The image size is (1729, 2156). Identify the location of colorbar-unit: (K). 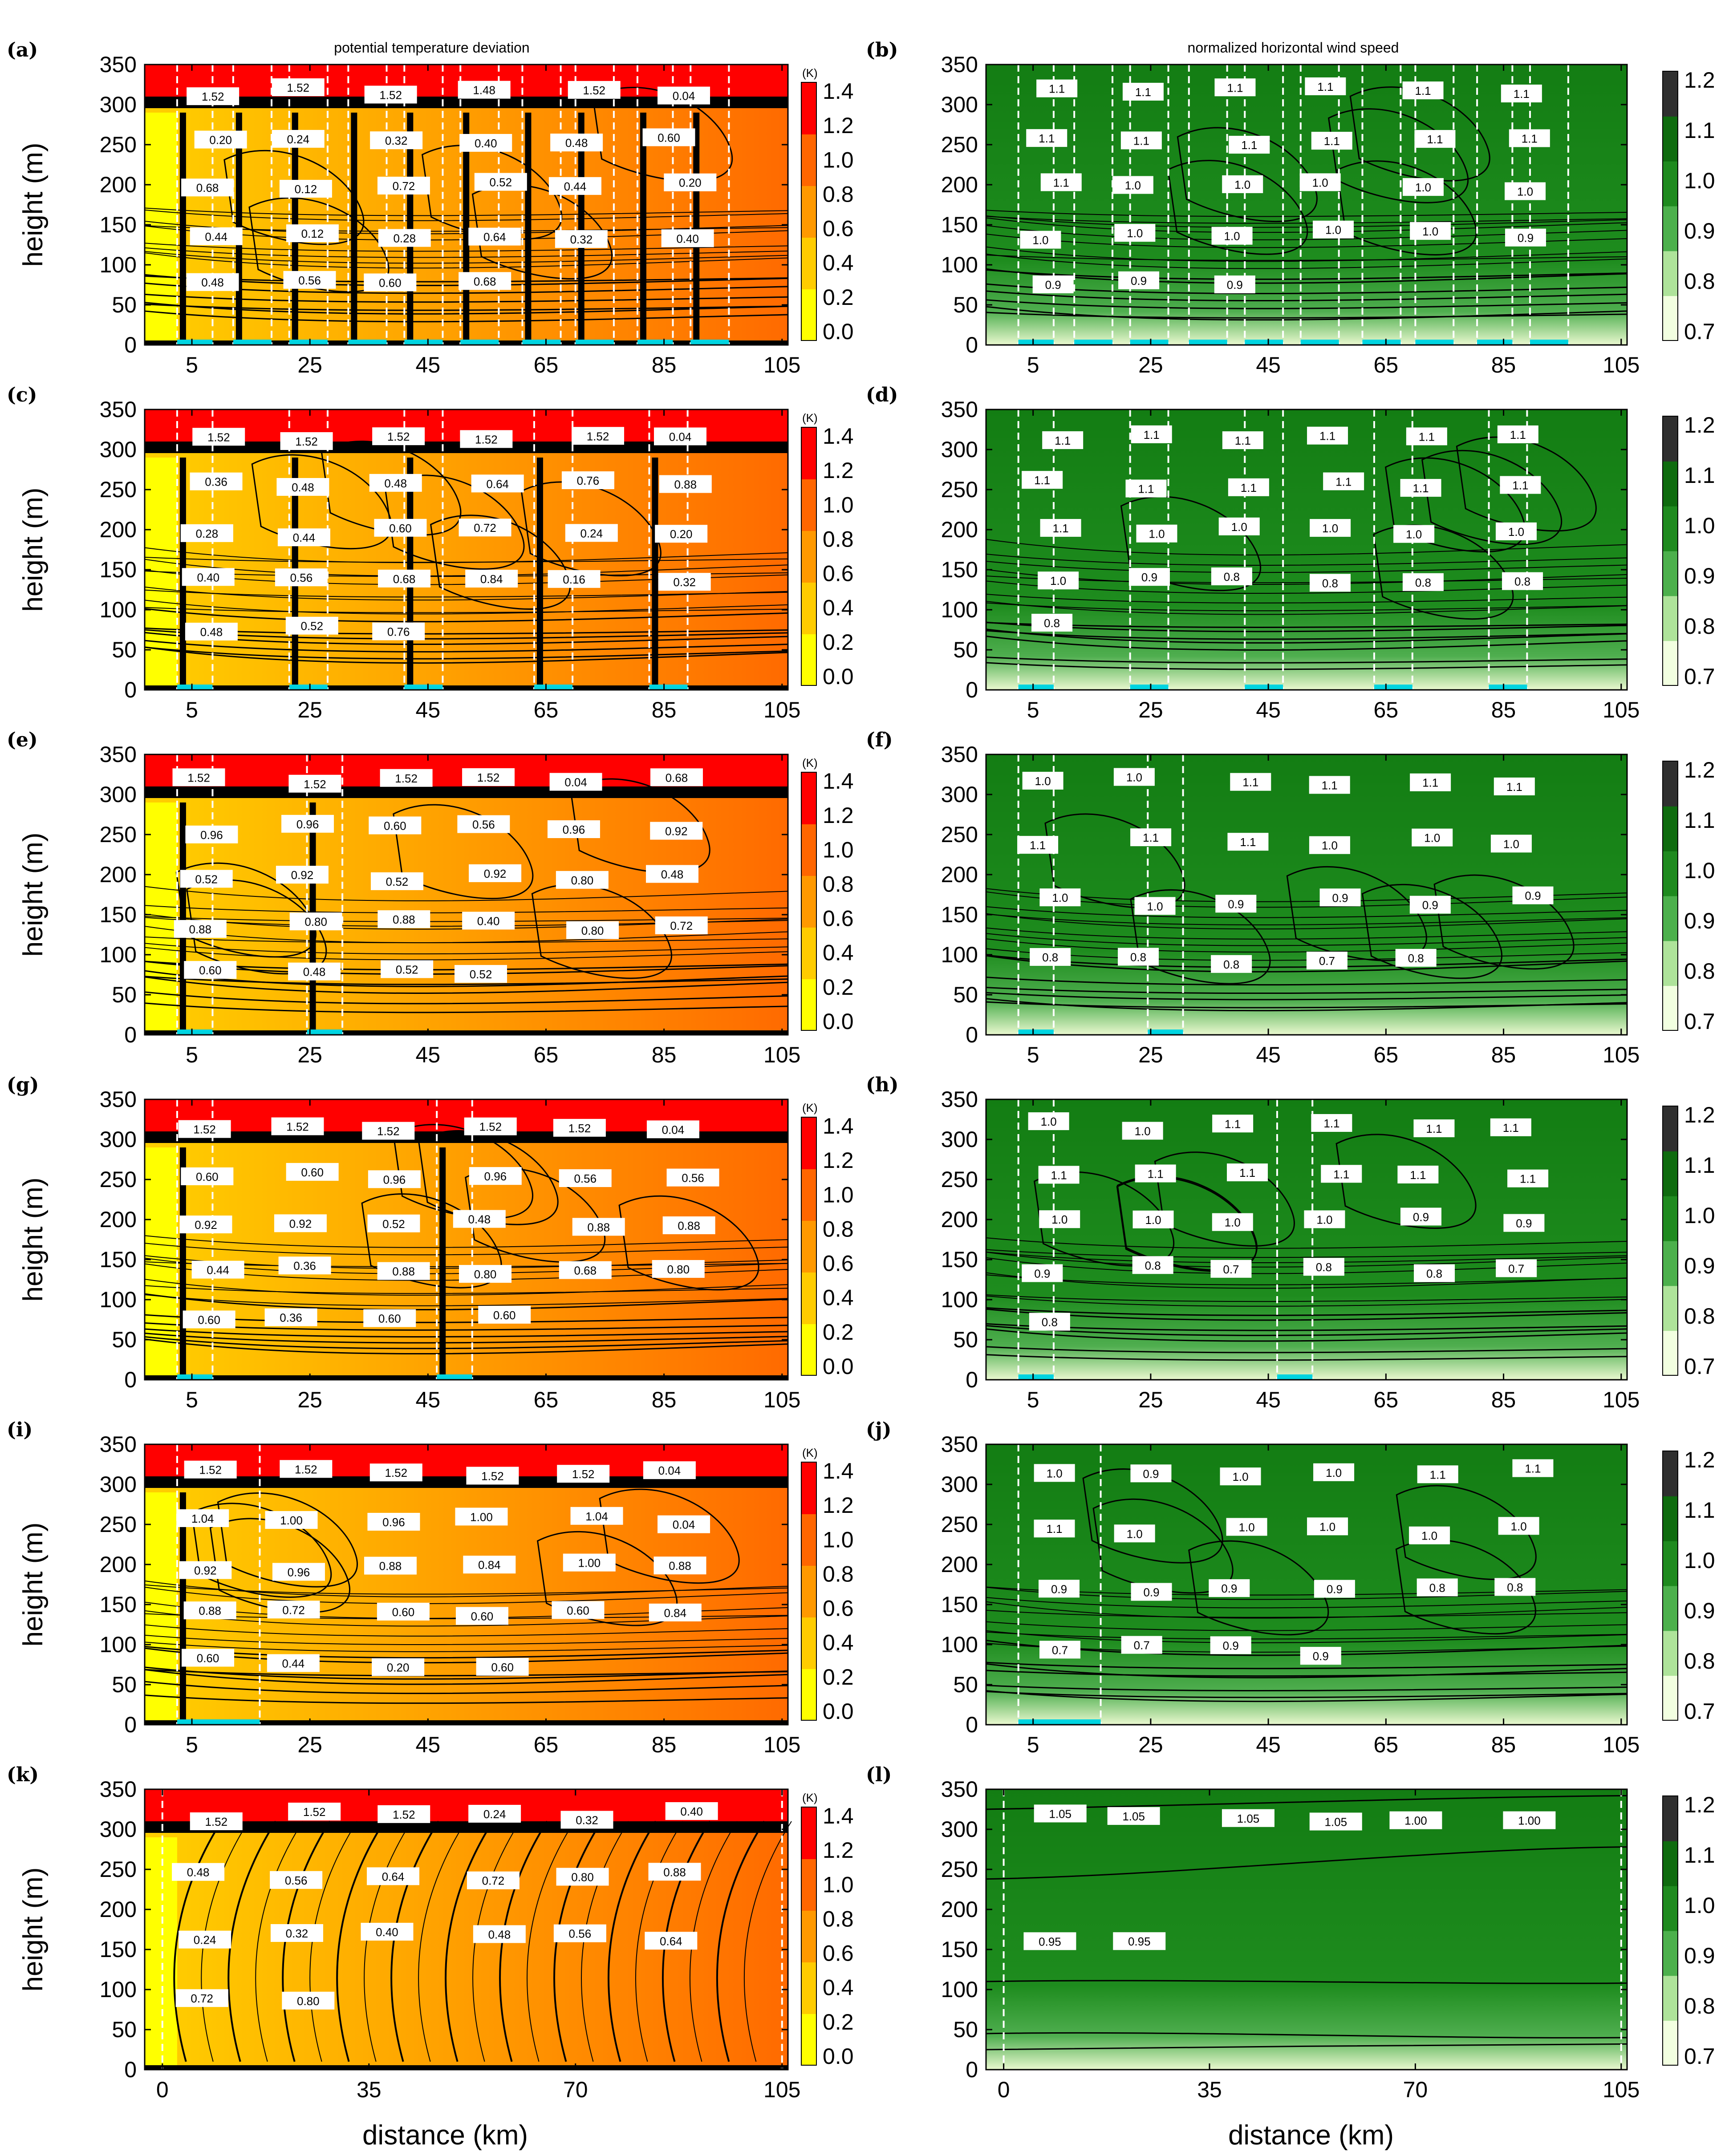
(810, 418).